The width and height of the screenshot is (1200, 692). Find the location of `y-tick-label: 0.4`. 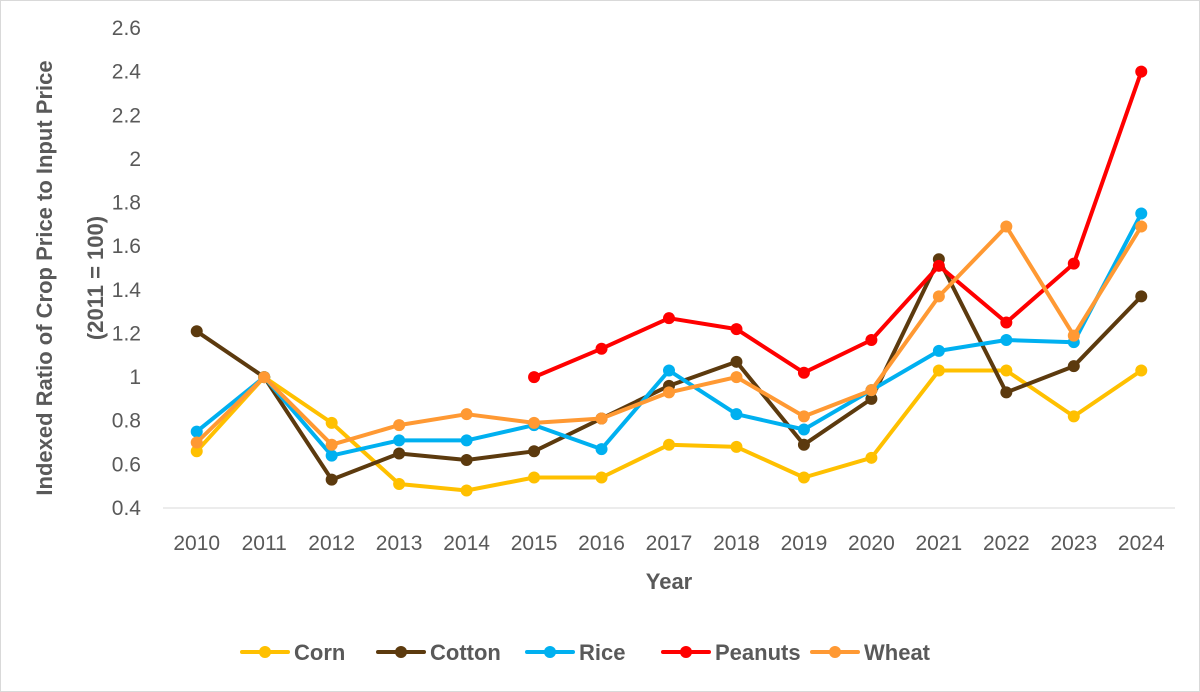

y-tick-label: 0.4 is located at coordinates (127, 508).